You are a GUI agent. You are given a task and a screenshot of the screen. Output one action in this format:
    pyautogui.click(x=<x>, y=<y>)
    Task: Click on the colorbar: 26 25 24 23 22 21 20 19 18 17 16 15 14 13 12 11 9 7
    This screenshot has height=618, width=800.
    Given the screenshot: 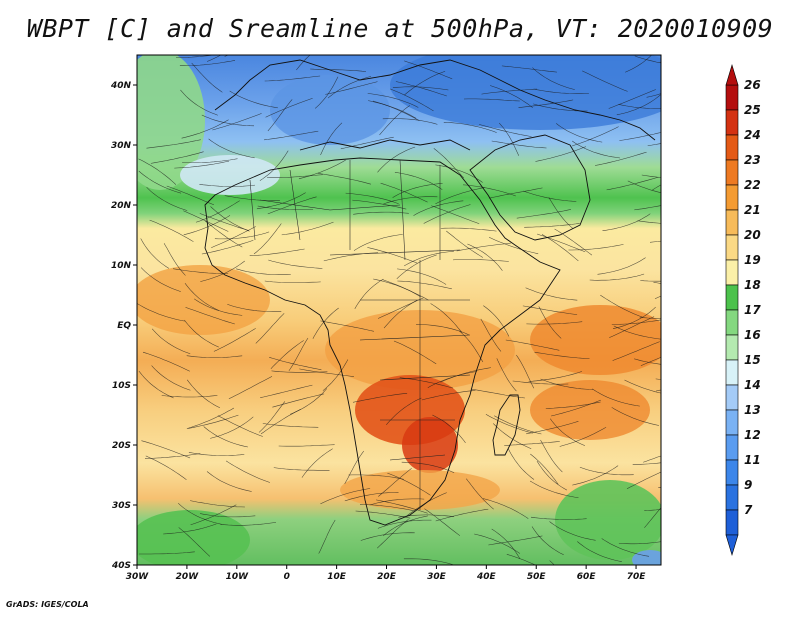 What is the action you would take?
    pyautogui.click(x=743, y=310)
    